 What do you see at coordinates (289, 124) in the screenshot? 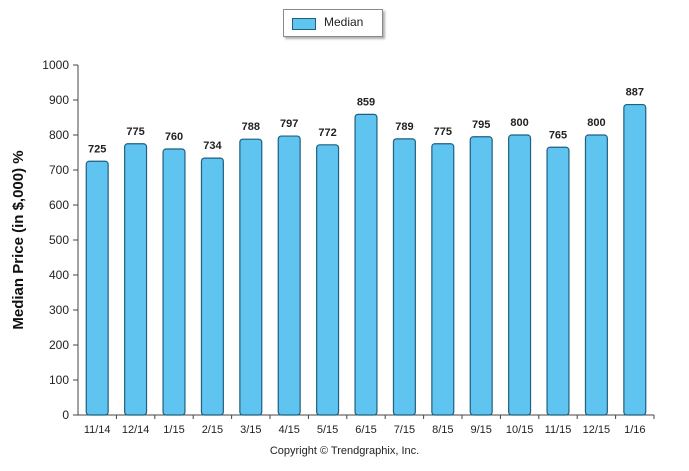
I see `data-label: 797` at bounding box center [289, 124].